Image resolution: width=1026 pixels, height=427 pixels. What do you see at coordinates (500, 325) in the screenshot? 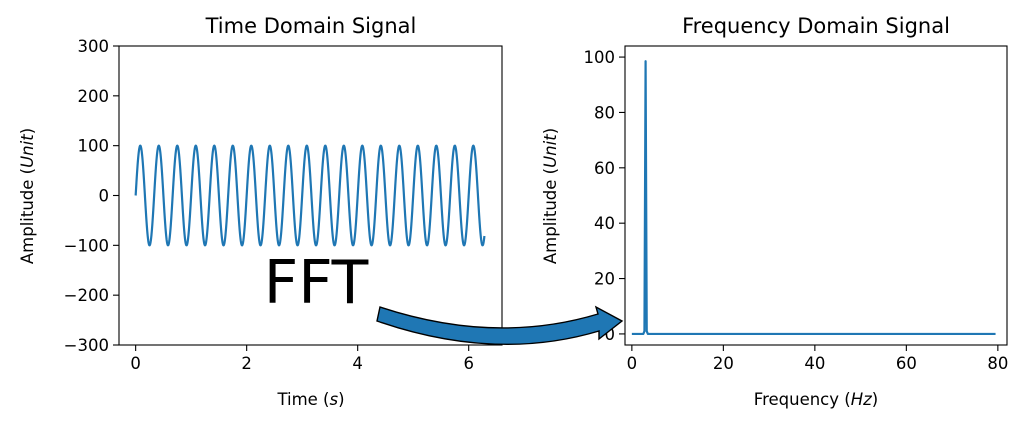
I see `fft-arrow` at bounding box center [500, 325].